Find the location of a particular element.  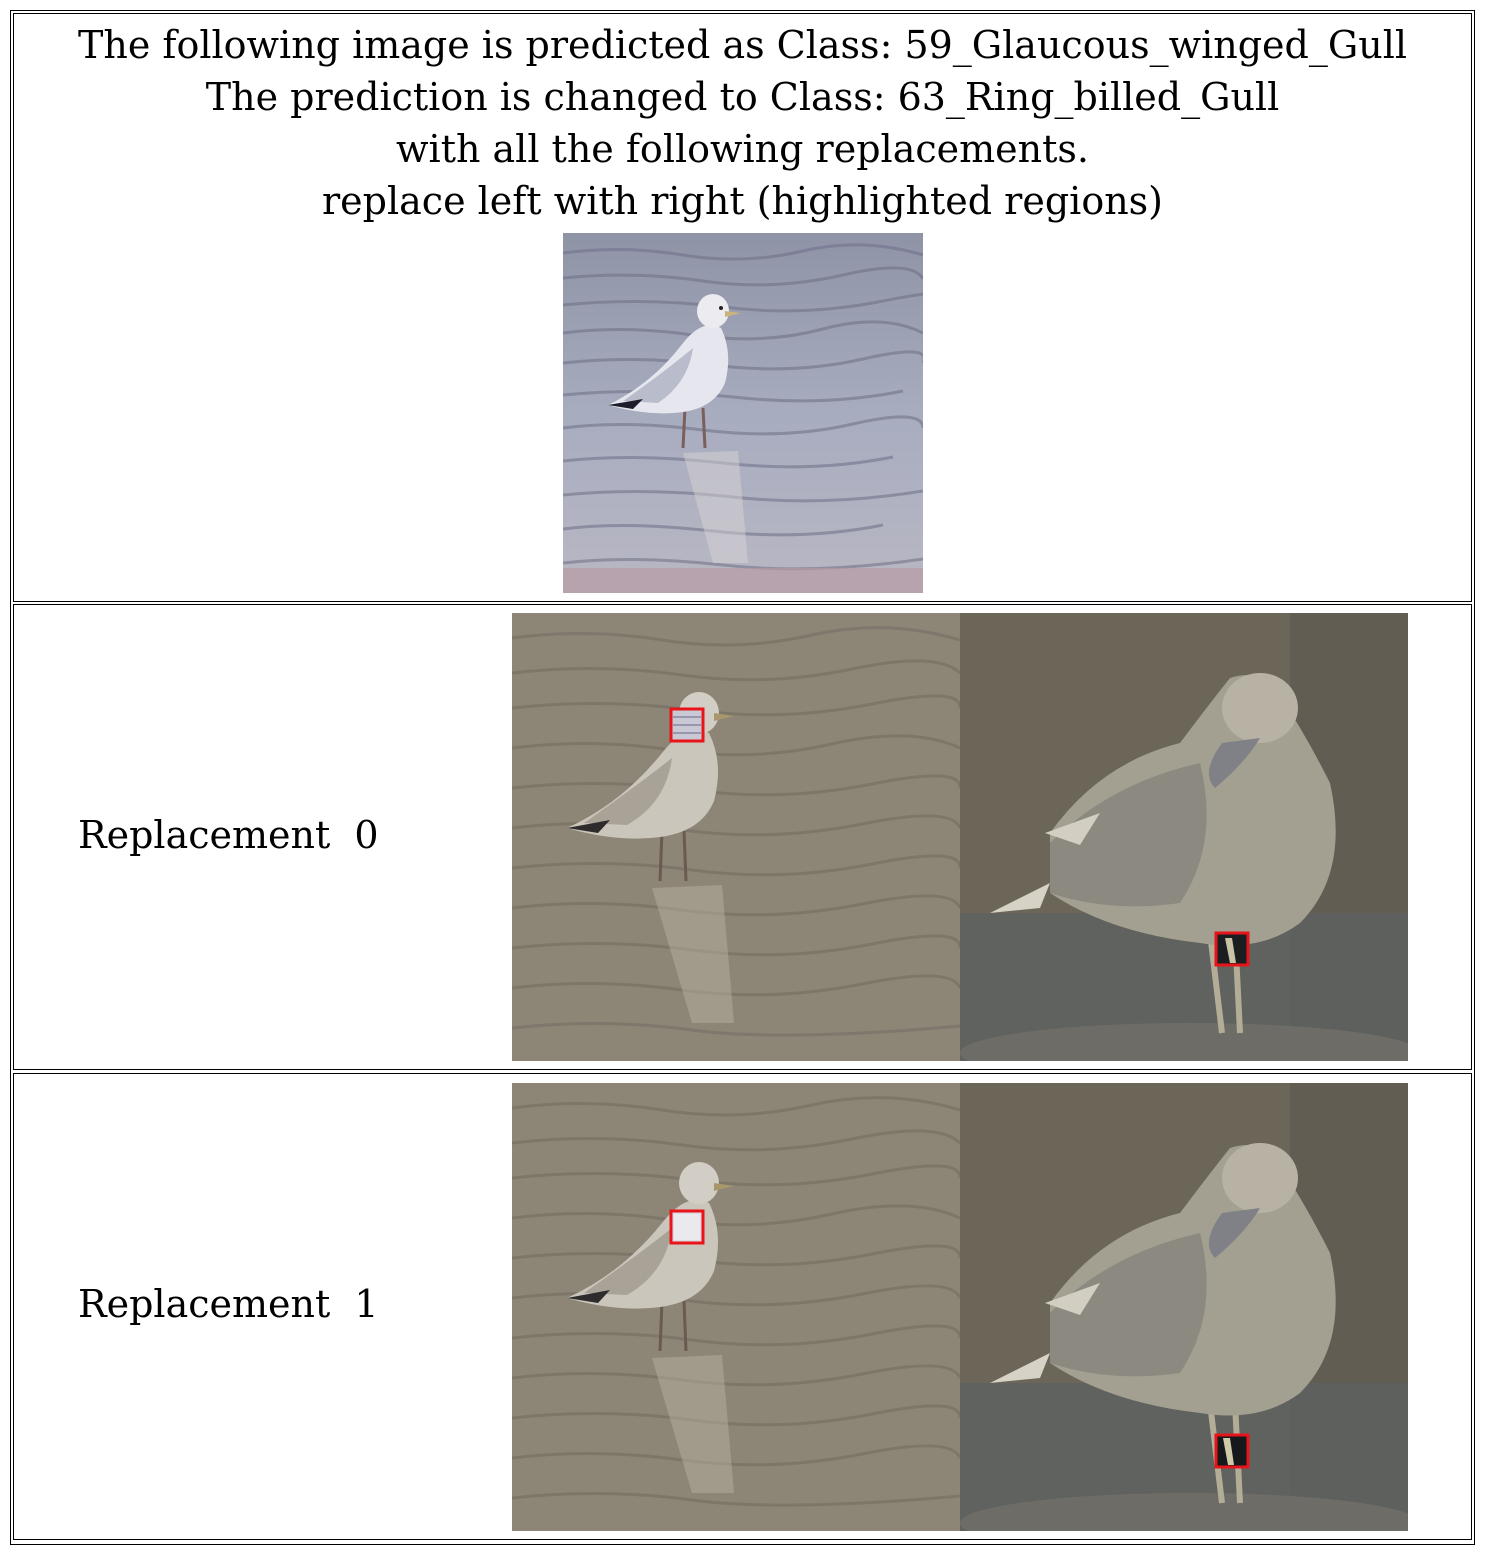

replacement-0-right-image is located at coordinates (1184, 837).